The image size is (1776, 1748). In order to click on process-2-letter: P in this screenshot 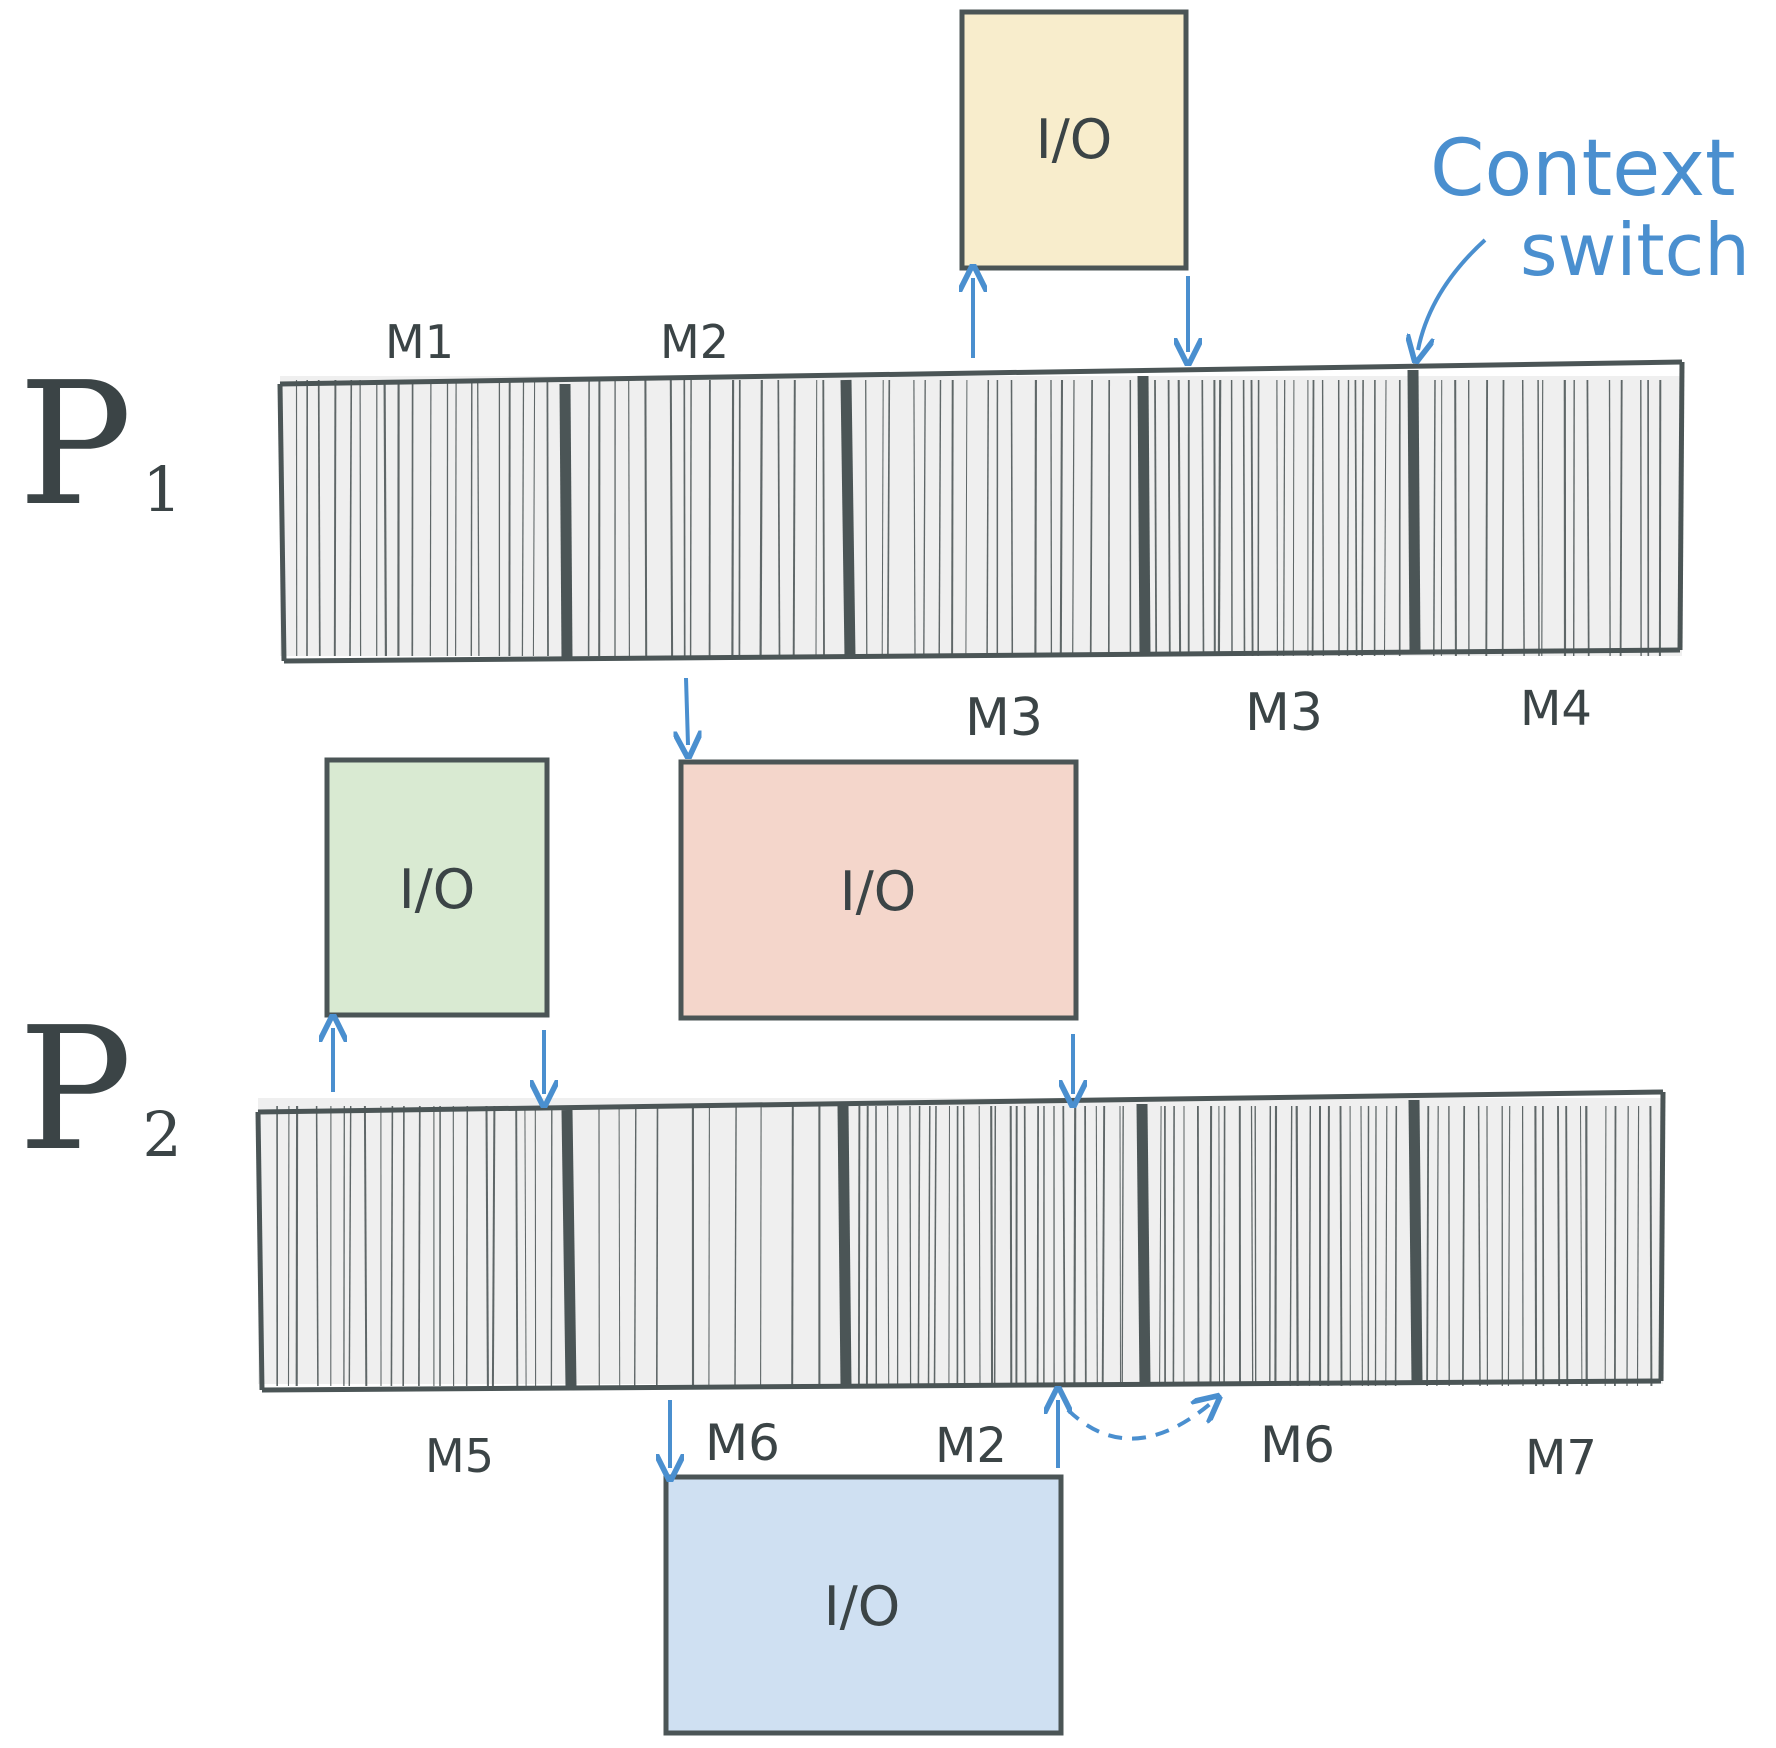, I will do `click(75, 1090)`.